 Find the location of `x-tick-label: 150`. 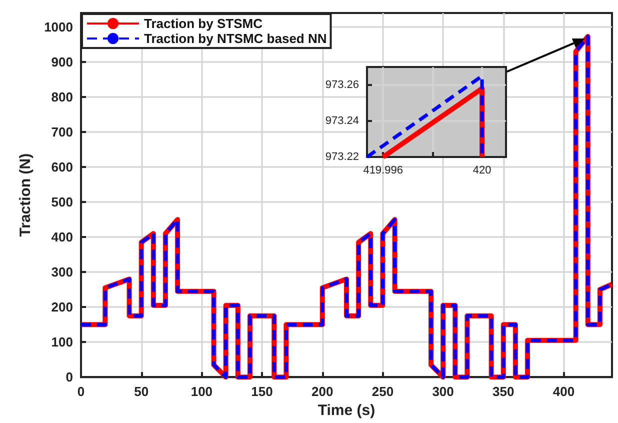

x-tick-label: 150 is located at coordinates (262, 392).